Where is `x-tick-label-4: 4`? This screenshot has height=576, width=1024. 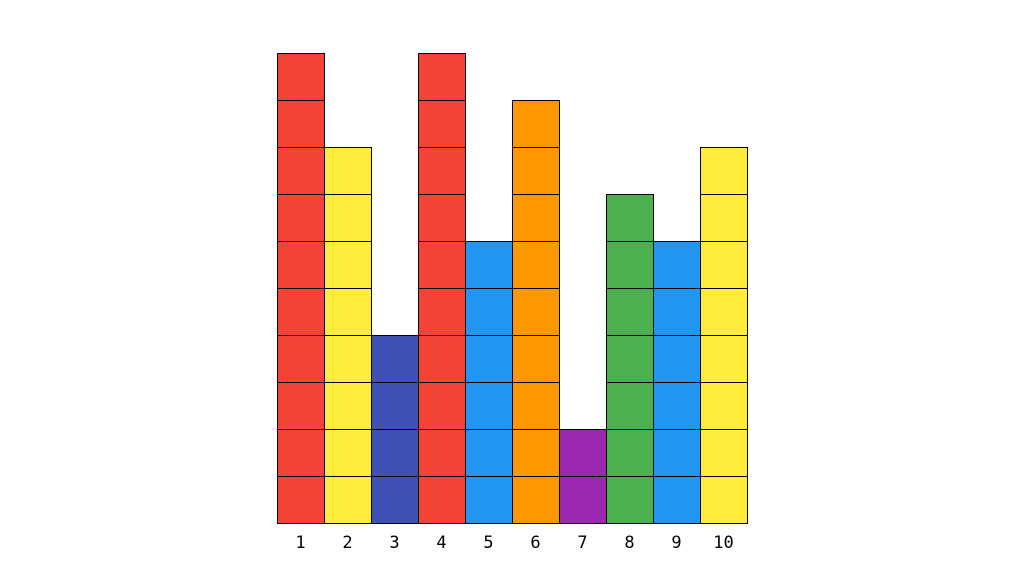 x-tick-label-4: 4 is located at coordinates (441, 543).